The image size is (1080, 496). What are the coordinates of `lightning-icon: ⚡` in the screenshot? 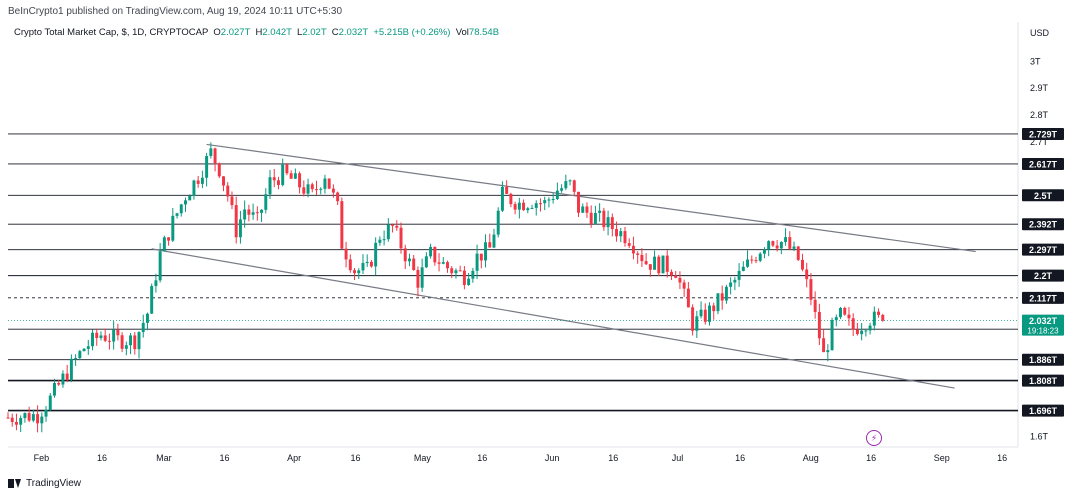 It's located at (874, 438).